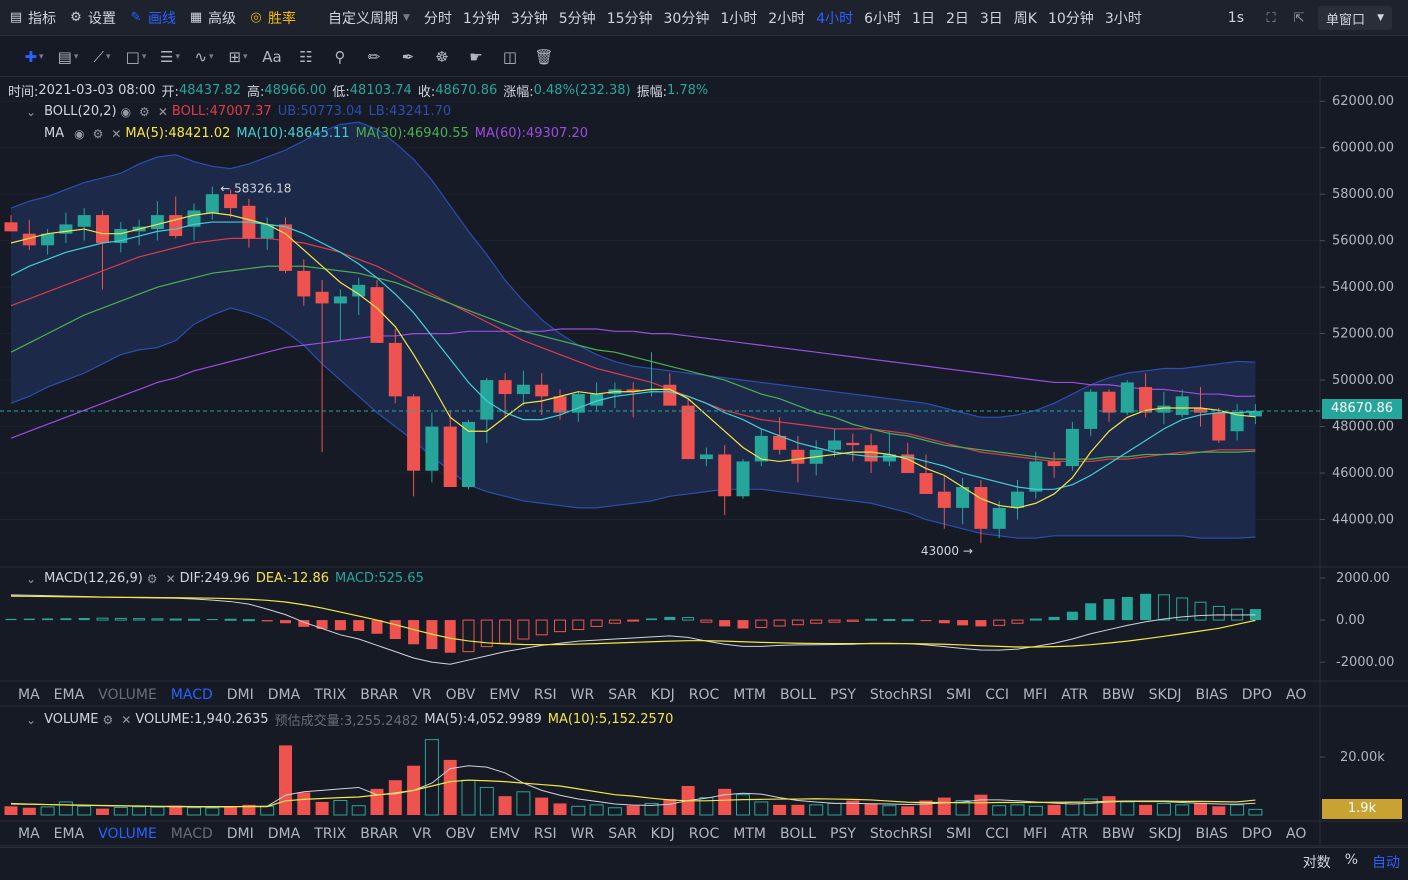 Image resolution: width=1408 pixels, height=880 pixels. I want to click on text-tool: Aa, so click(272, 56).